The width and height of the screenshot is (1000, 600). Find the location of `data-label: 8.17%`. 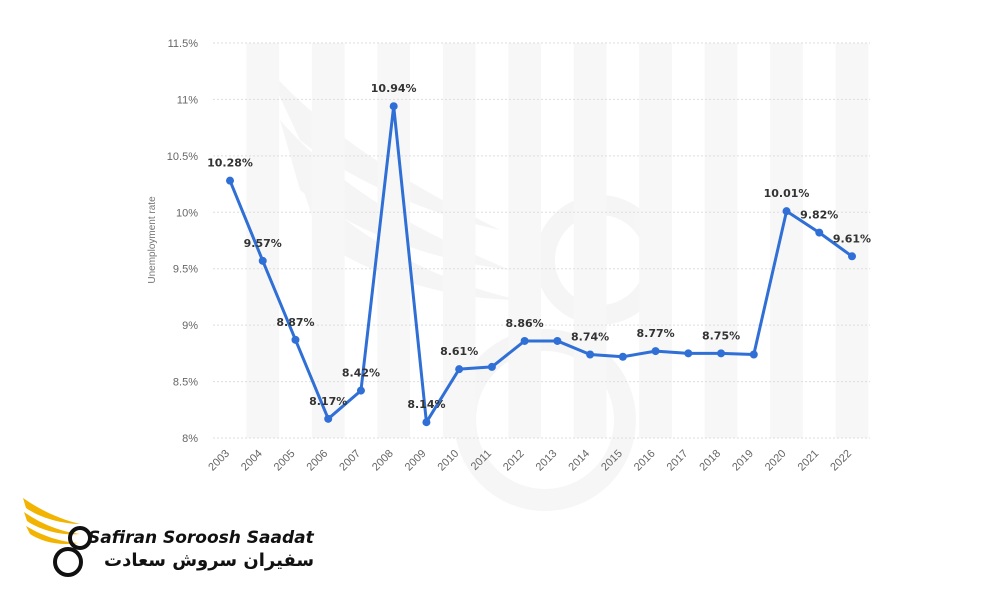

data-label: 8.17% is located at coordinates (328, 401).